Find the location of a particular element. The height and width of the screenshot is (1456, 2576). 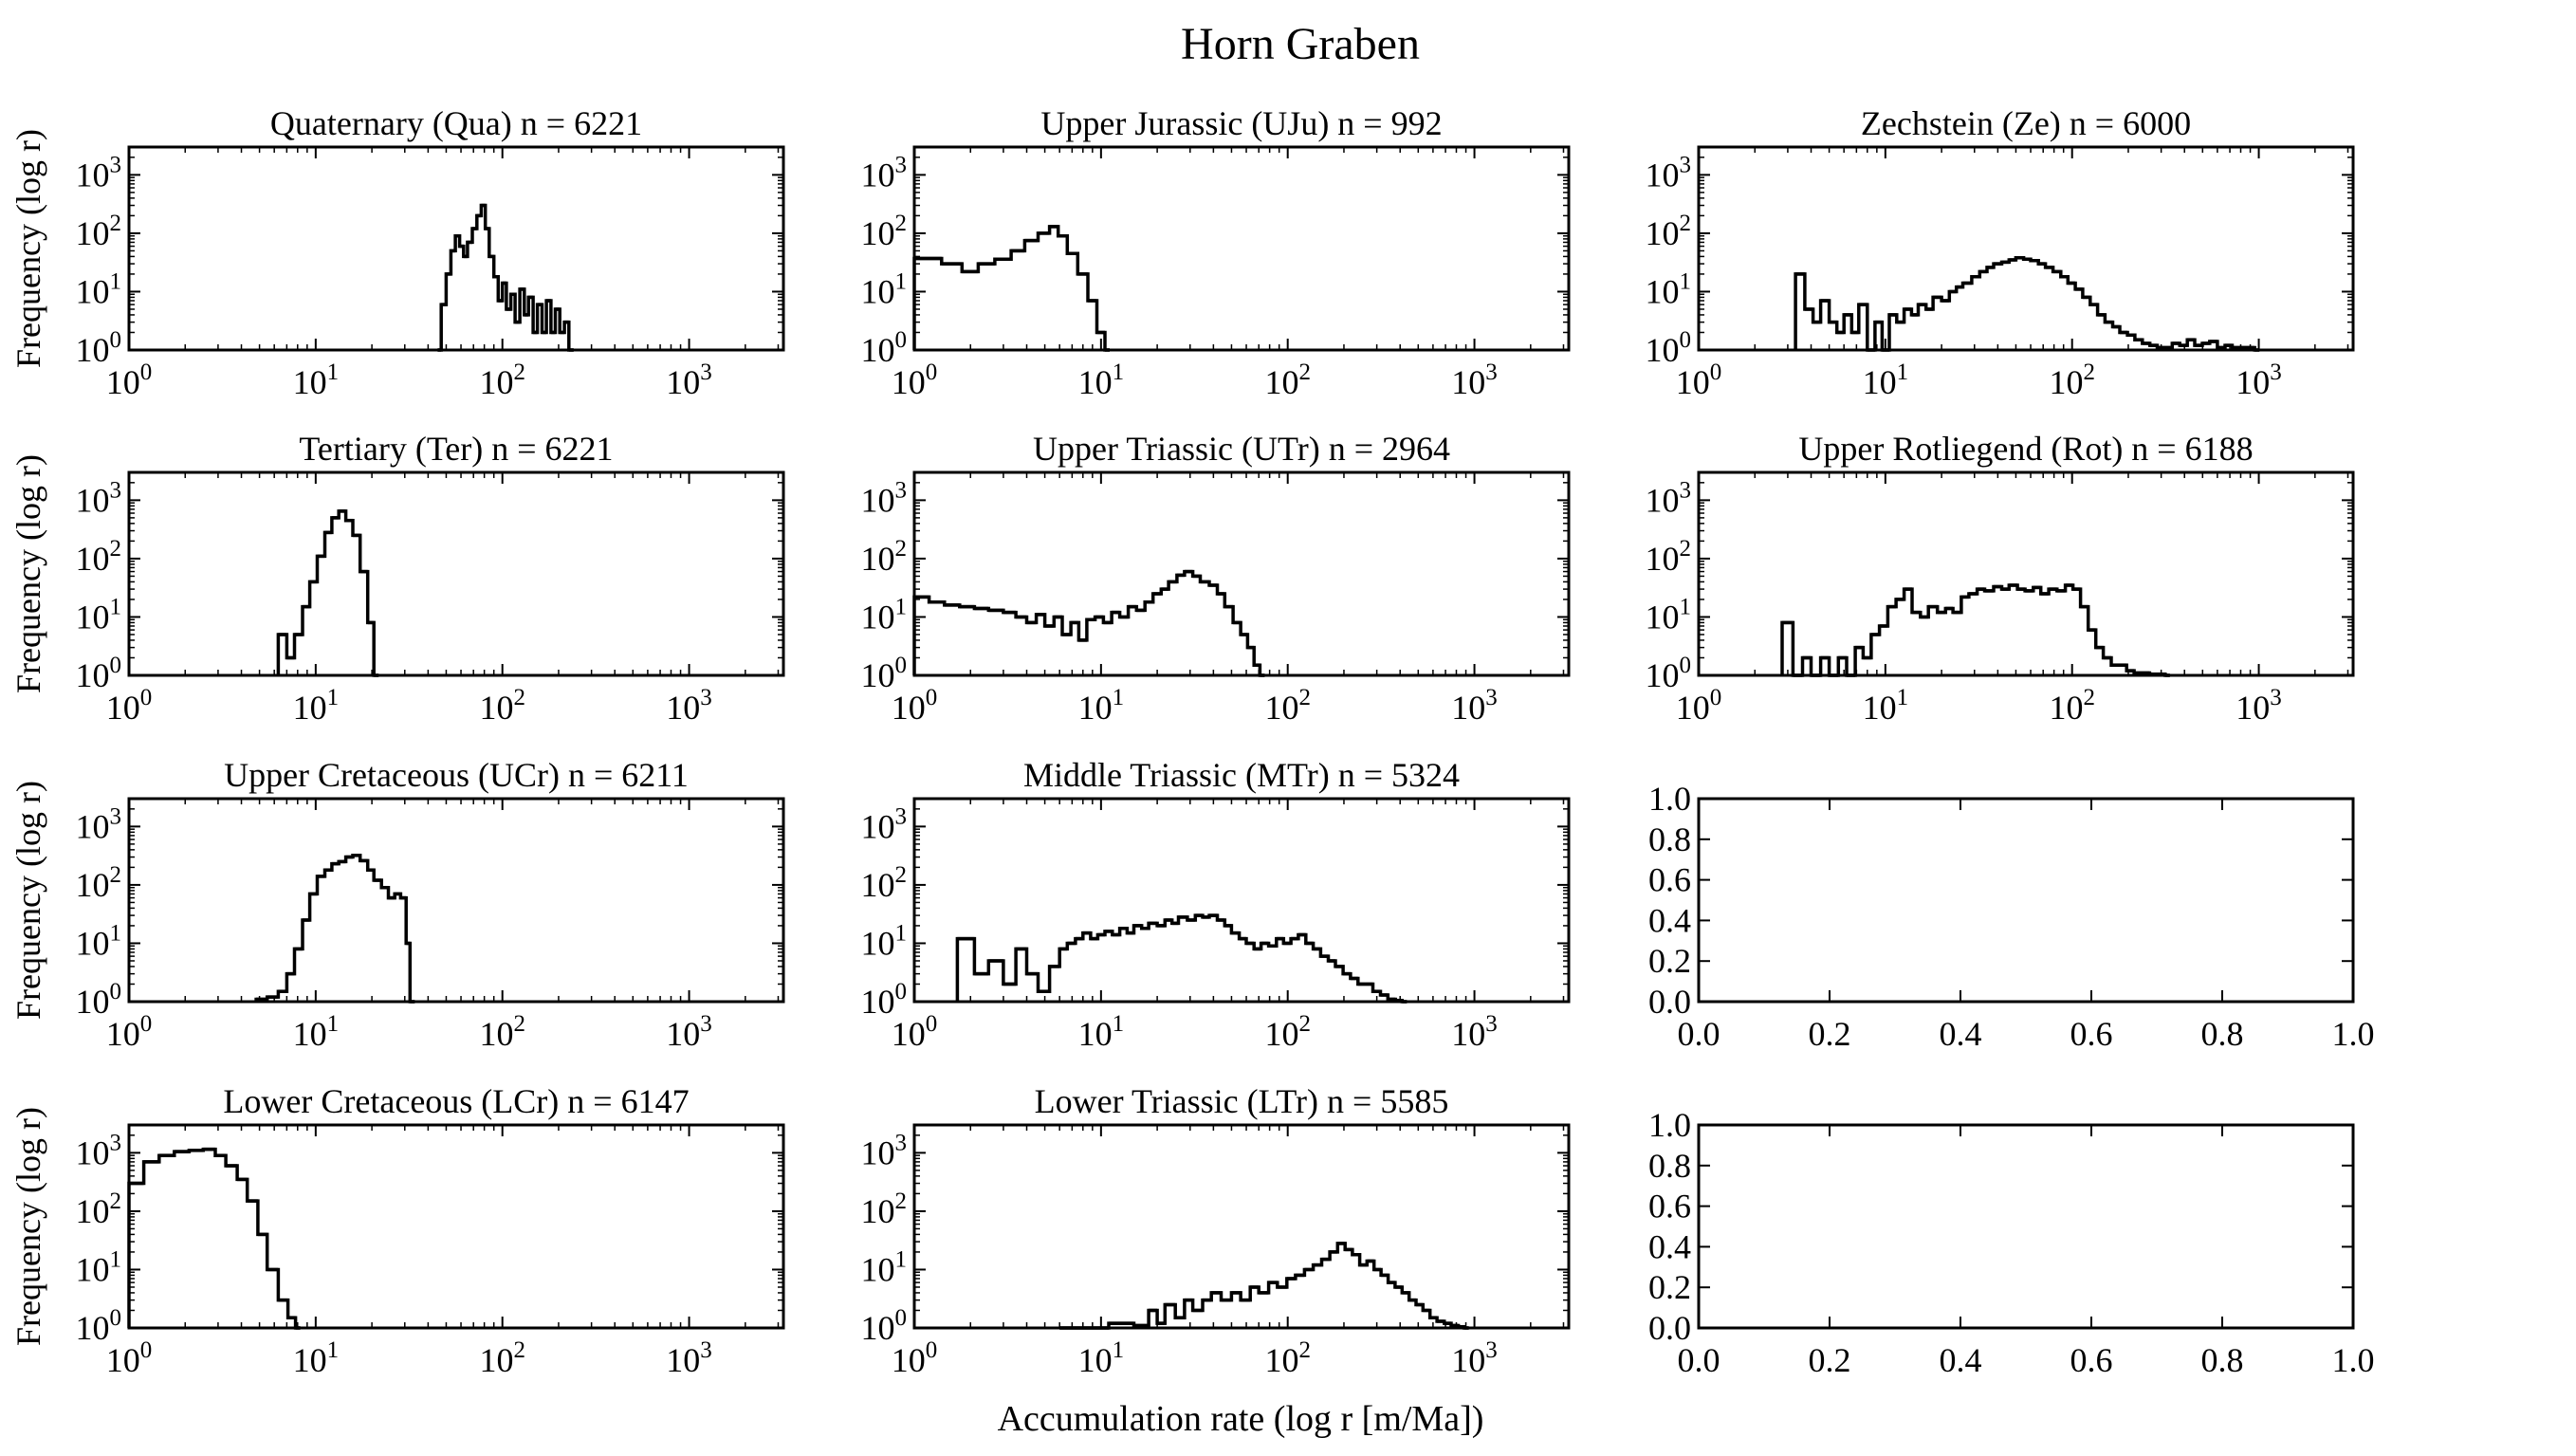

panel-title: Middle Triassic (MTr) n = 5324 is located at coordinates (1241, 775).